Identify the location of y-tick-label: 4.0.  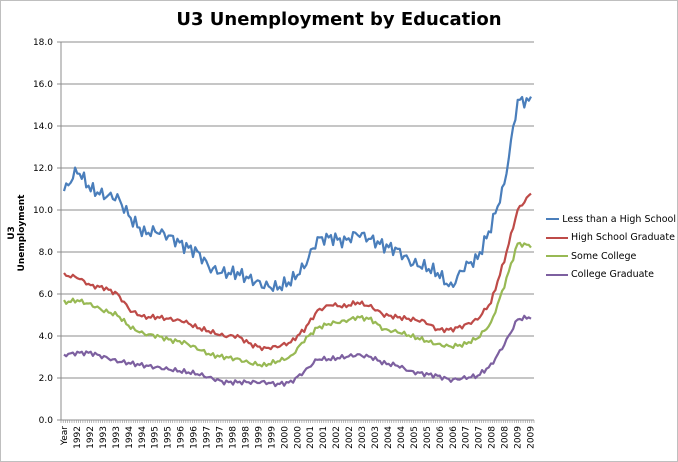
(46, 337).